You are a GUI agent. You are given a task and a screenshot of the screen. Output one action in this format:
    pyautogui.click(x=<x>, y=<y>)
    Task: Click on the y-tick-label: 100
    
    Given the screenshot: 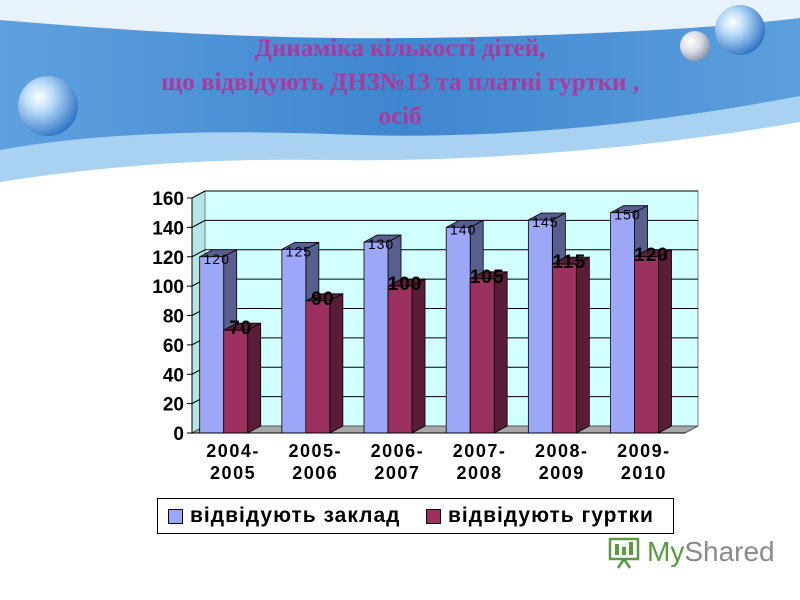 What is the action you would take?
    pyautogui.click(x=168, y=287)
    